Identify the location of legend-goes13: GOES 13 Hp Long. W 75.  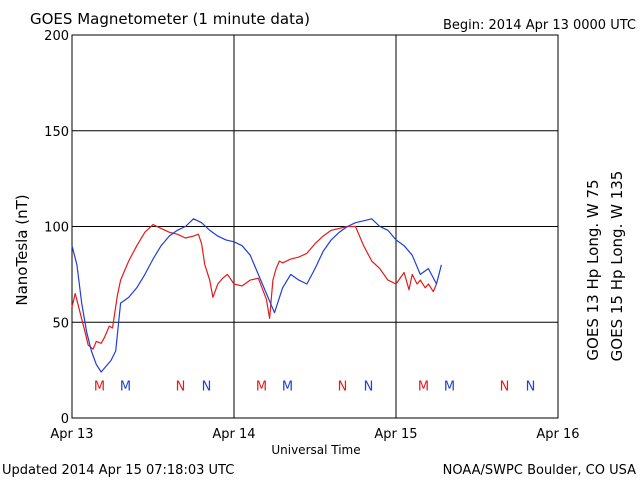
(593, 269).